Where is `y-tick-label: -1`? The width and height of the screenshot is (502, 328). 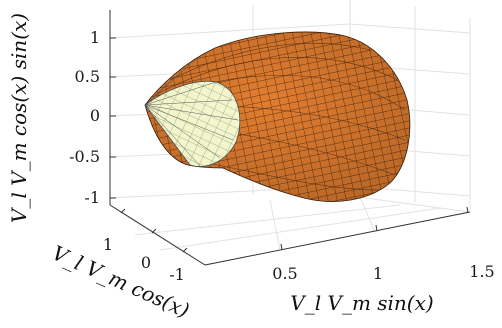 y-tick-label: -1 is located at coordinates (177, 274).